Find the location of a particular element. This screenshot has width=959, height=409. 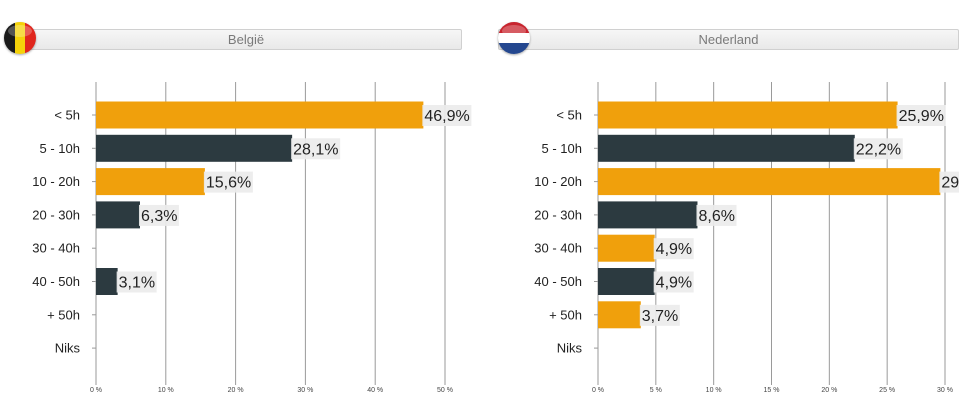

x-tick-label: 25 % is located at coordinates (887, 390).